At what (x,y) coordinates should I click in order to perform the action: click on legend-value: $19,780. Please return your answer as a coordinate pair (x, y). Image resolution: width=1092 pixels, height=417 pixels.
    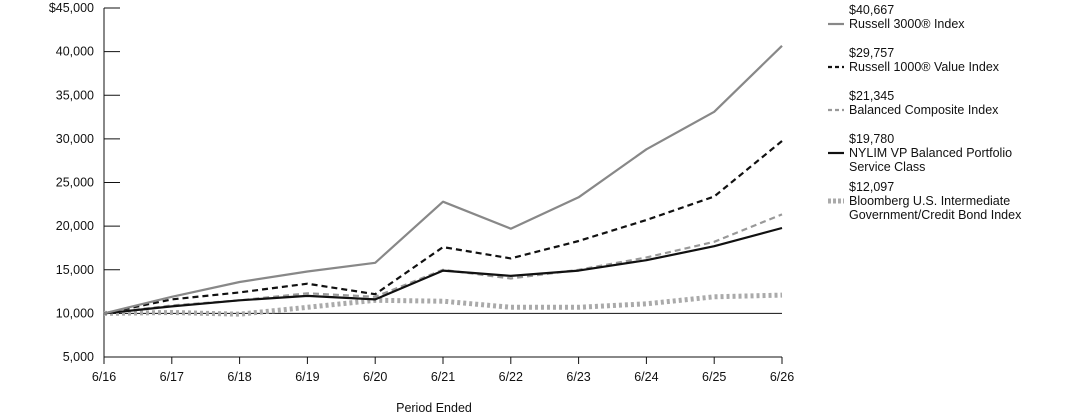
    Looking at the image, I should click on (871, 139).